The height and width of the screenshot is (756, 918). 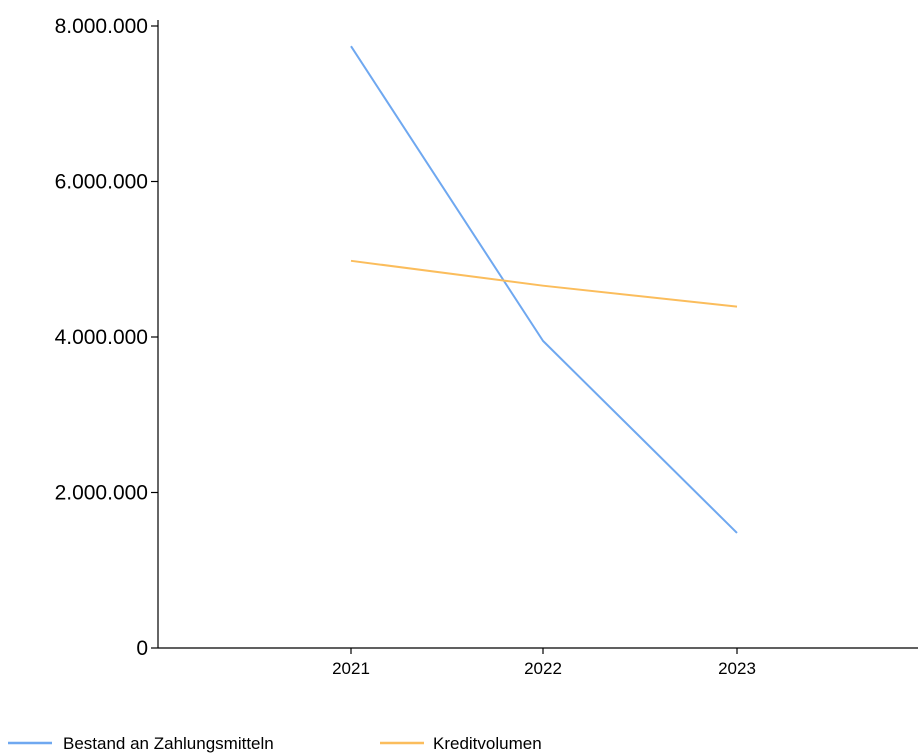 What do you see at coordinates (101, 182) in the screenshot?
I see `y-tick-label: 6.000.000` at bounding box center [101, 182].